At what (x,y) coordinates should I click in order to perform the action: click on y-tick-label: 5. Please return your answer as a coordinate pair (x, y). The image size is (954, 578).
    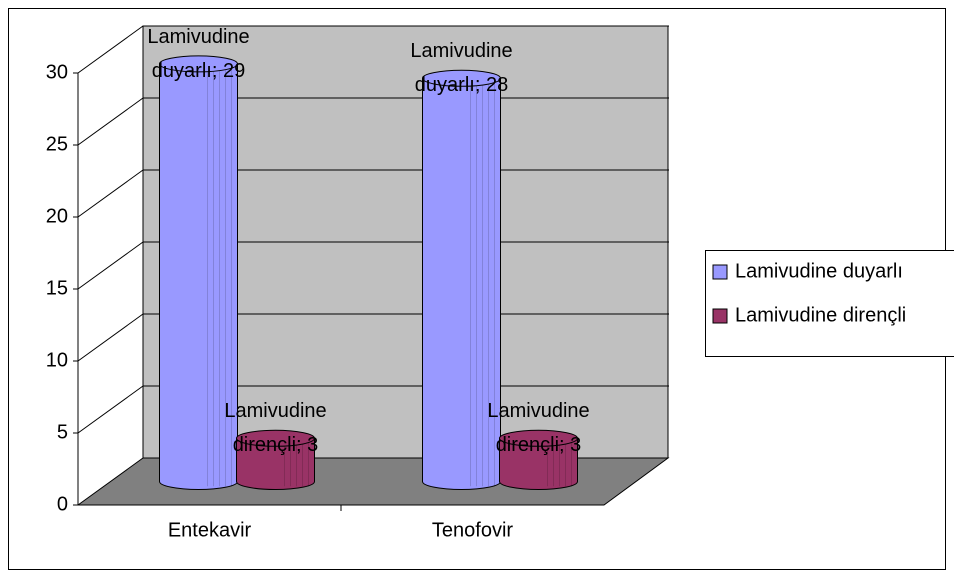
    Looking at the image, I should click on (62, 432).